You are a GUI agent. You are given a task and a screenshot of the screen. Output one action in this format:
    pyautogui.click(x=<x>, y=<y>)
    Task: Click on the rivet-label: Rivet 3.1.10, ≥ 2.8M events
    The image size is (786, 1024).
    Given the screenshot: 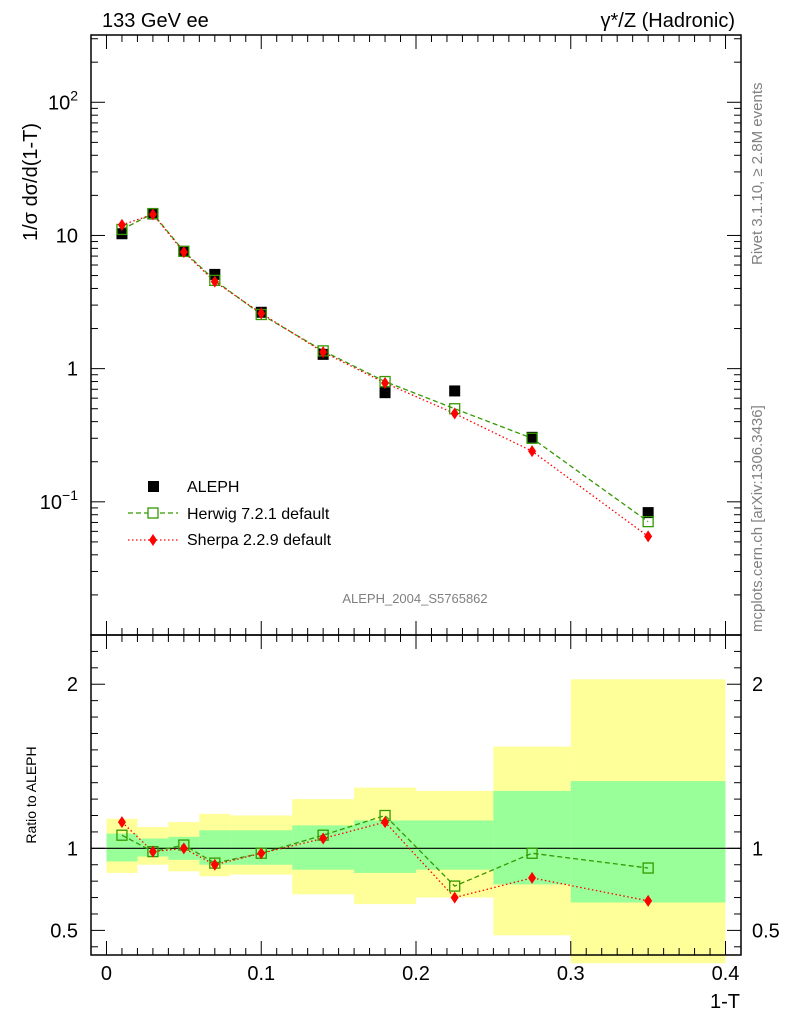 What is the action you would take?
    pyautogui.click(x=757, y=174)
    